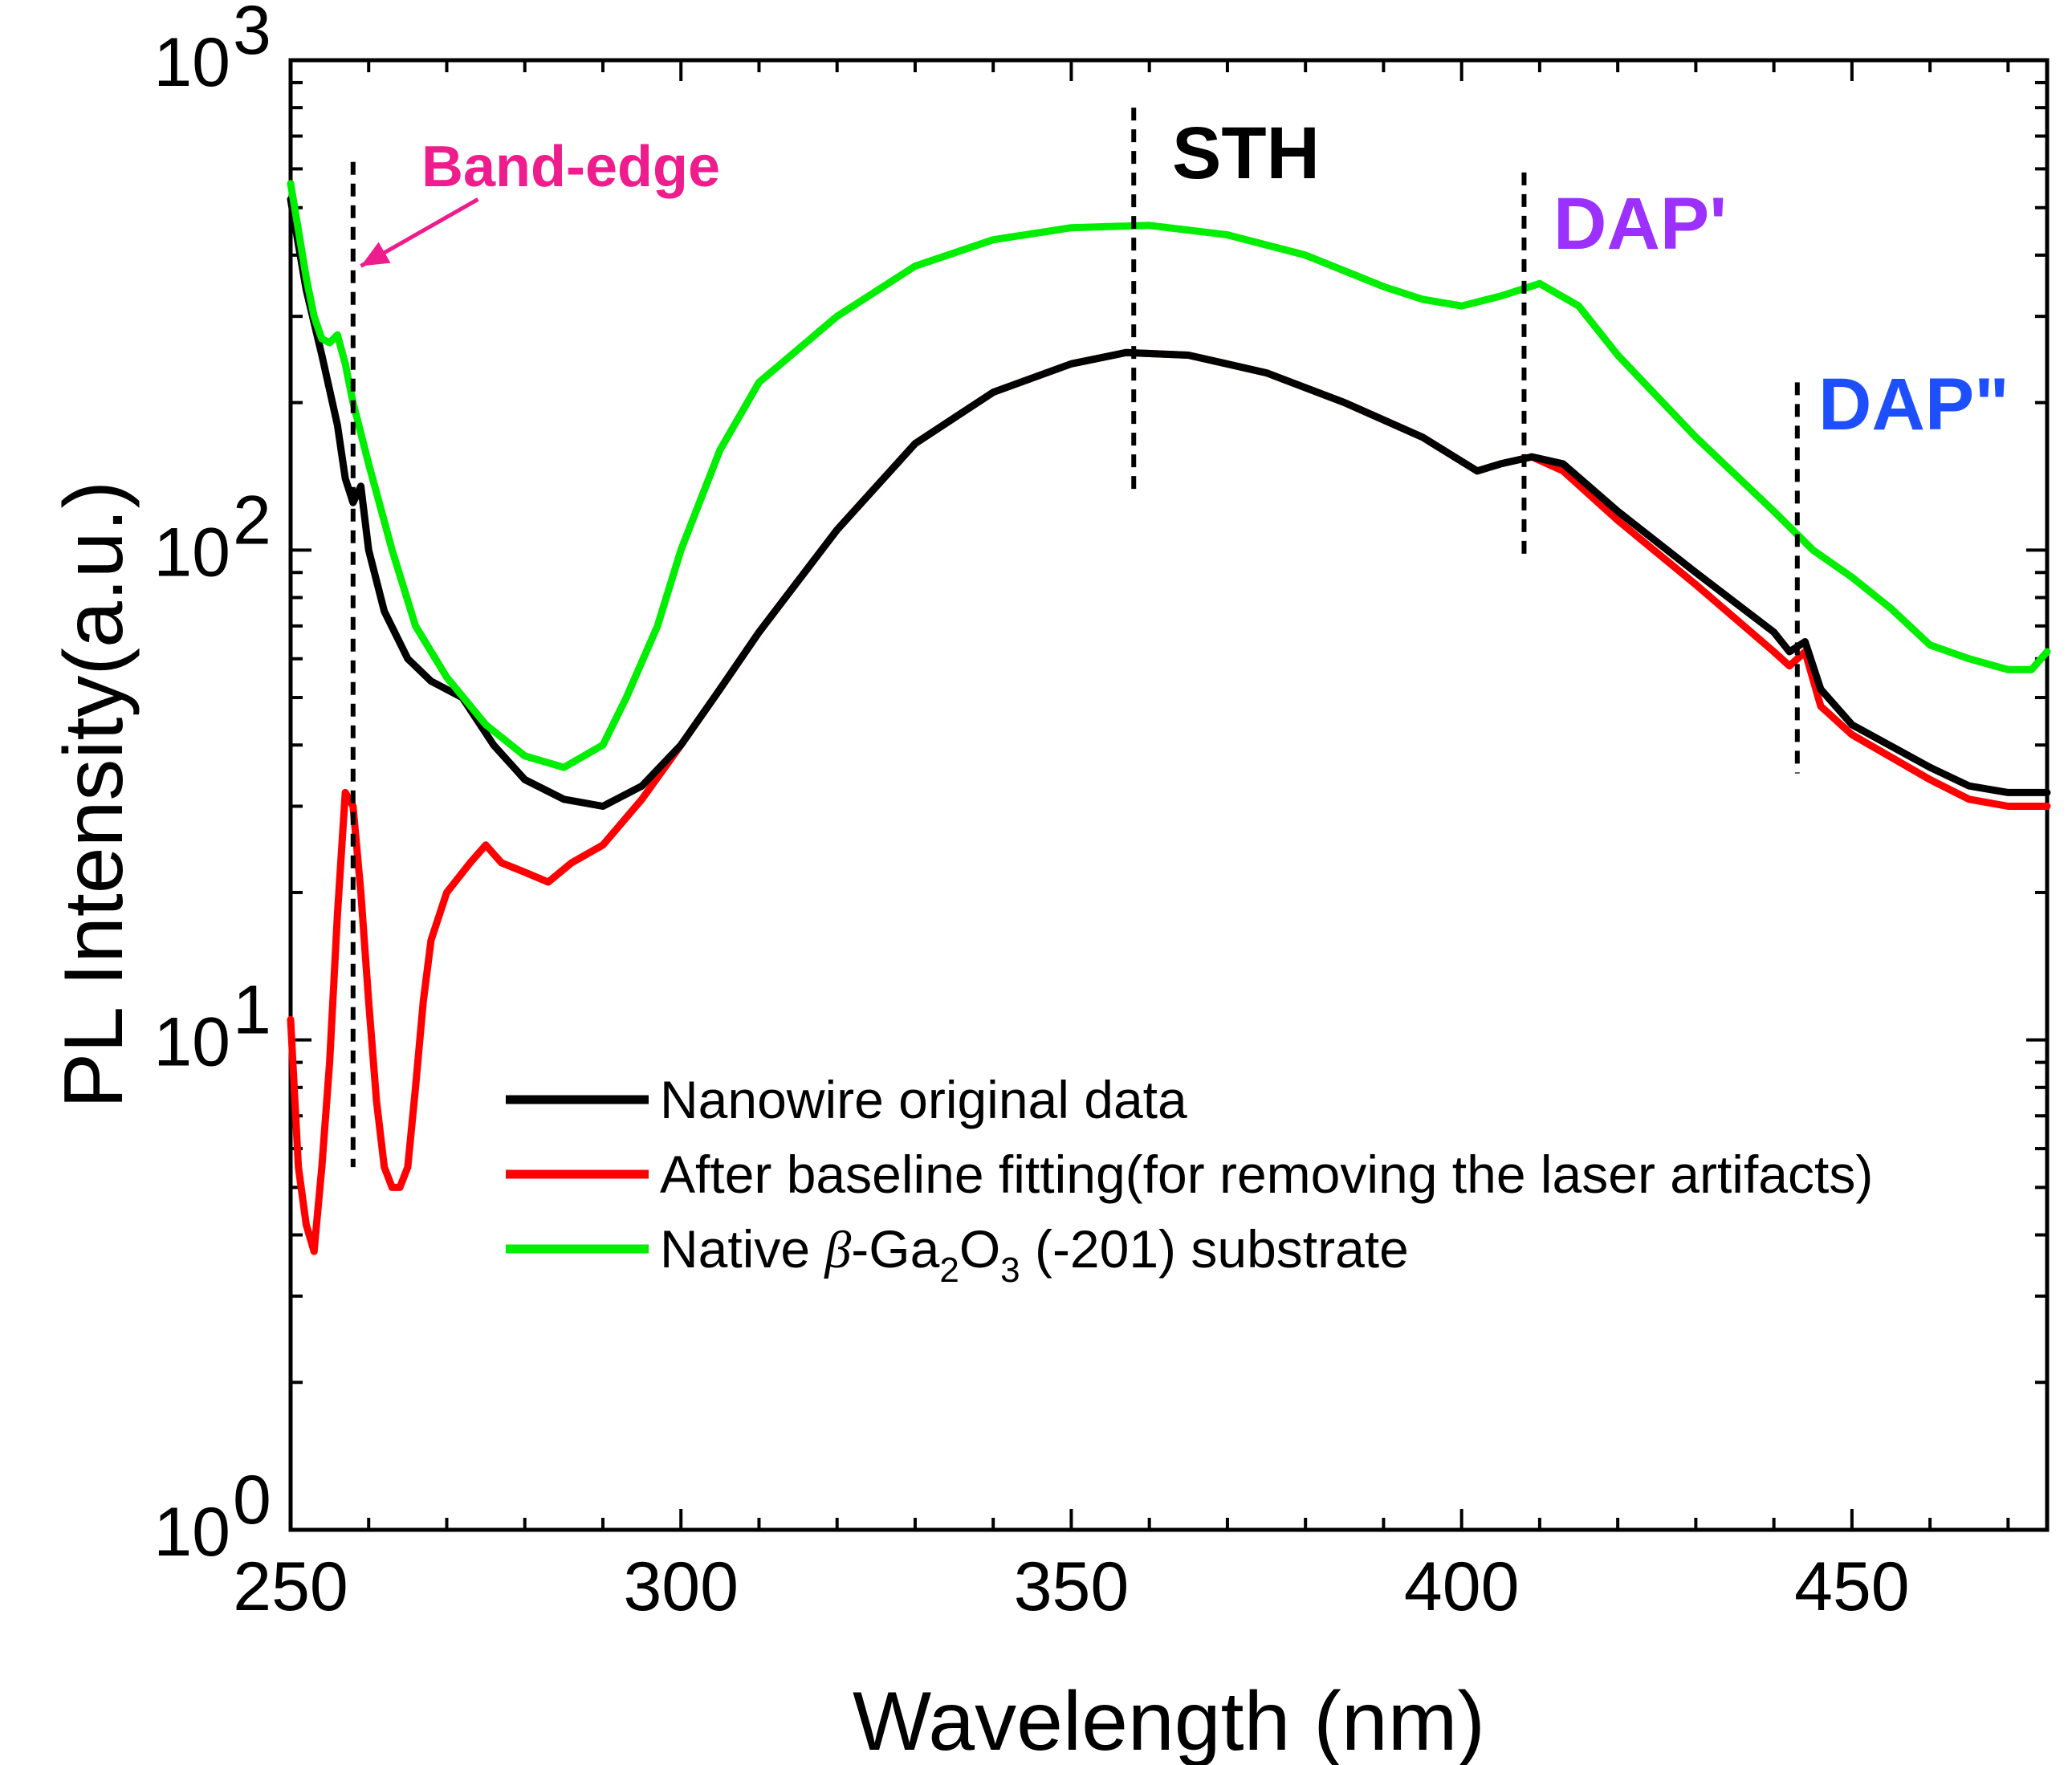 This screenshot has width=2072, height=1765. Describe the element at coordinates (375, 254) in the screenshot. I see `band-edge-arrow-head` at that location.